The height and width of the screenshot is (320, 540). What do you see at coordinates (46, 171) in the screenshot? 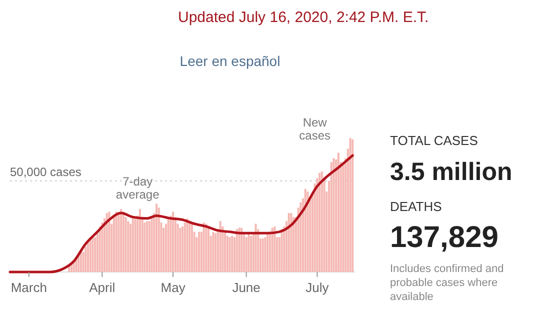
I see `ref-line-label: 50,000 cases` at bounding box center [46, 171].